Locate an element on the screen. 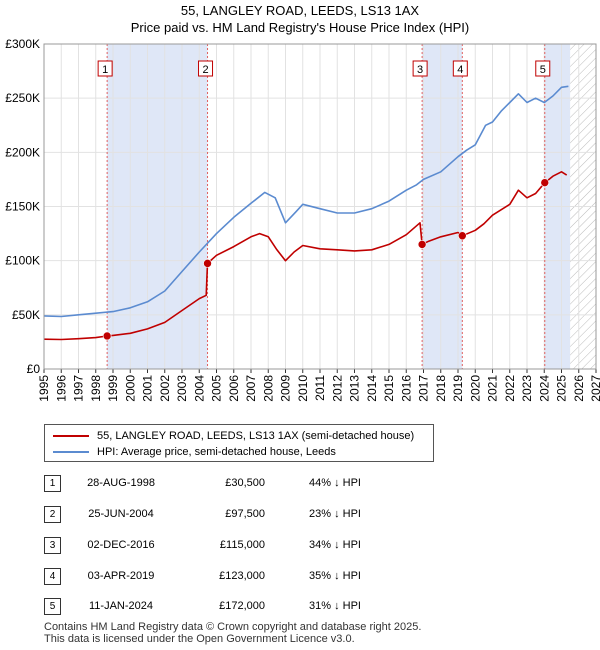 The image size is (600, 650). x-tick-label: 2018 is located at coordinates (441, 388).